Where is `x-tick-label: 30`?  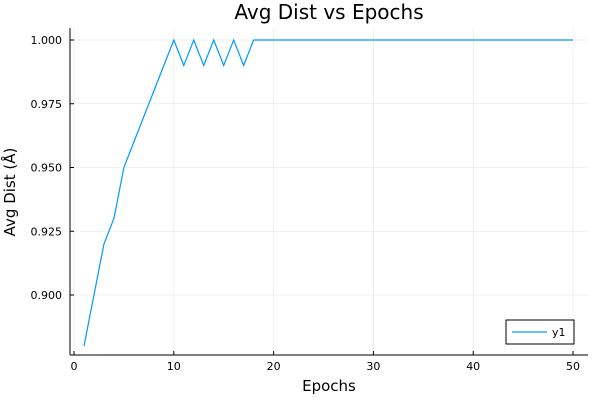 x-tick-label: 30 is located at coordinates (373, 366).